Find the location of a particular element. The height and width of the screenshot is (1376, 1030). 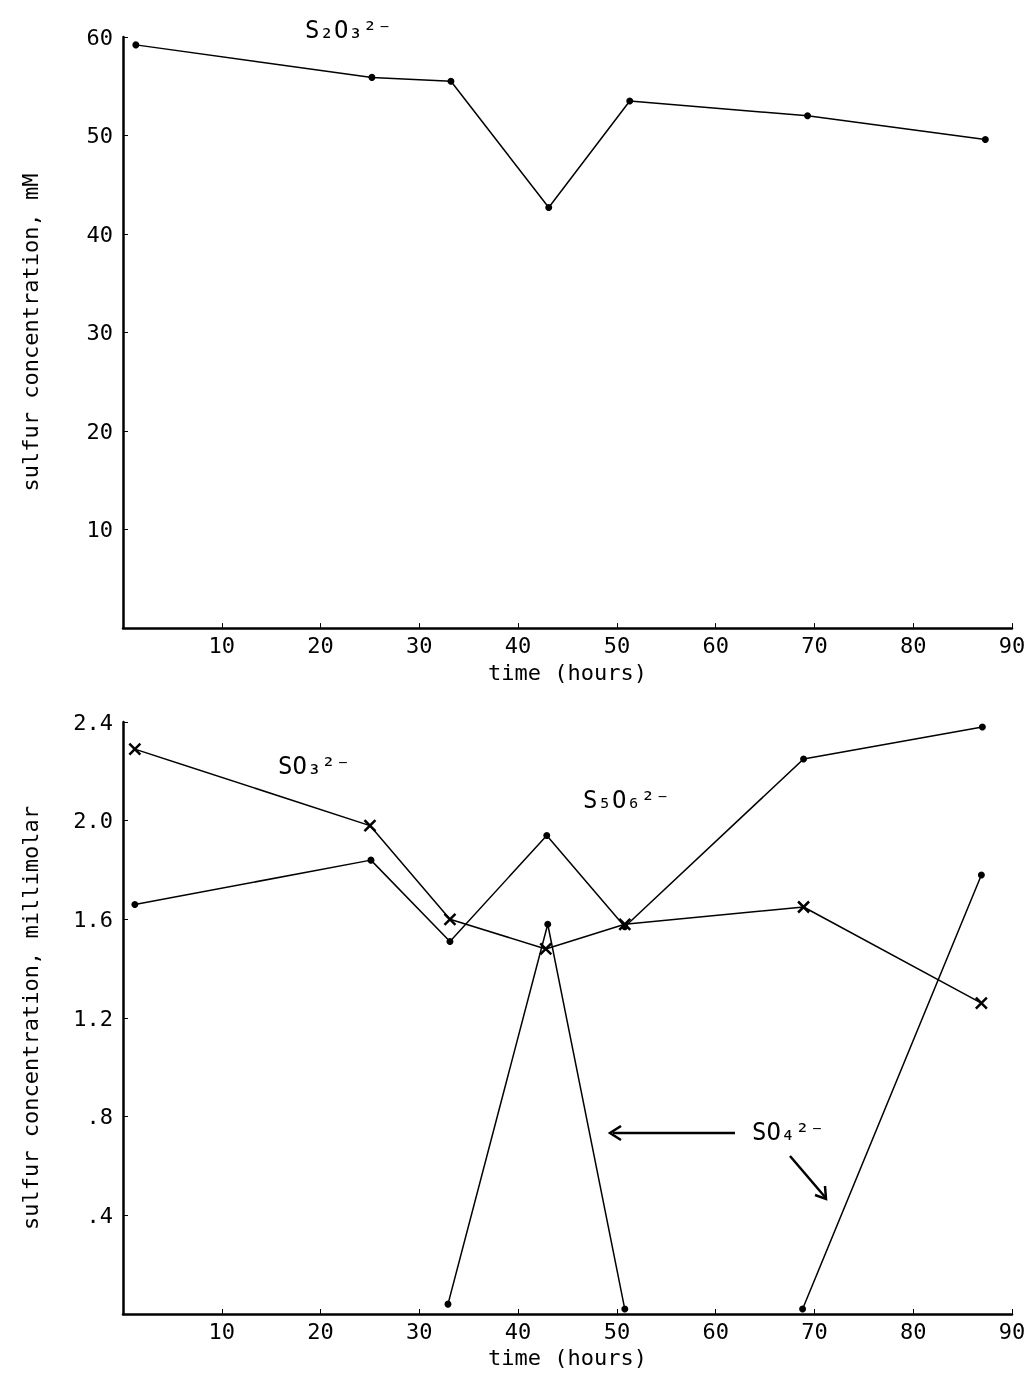

series-label: SO₃²⁻ is located at coordinates (314, 766).